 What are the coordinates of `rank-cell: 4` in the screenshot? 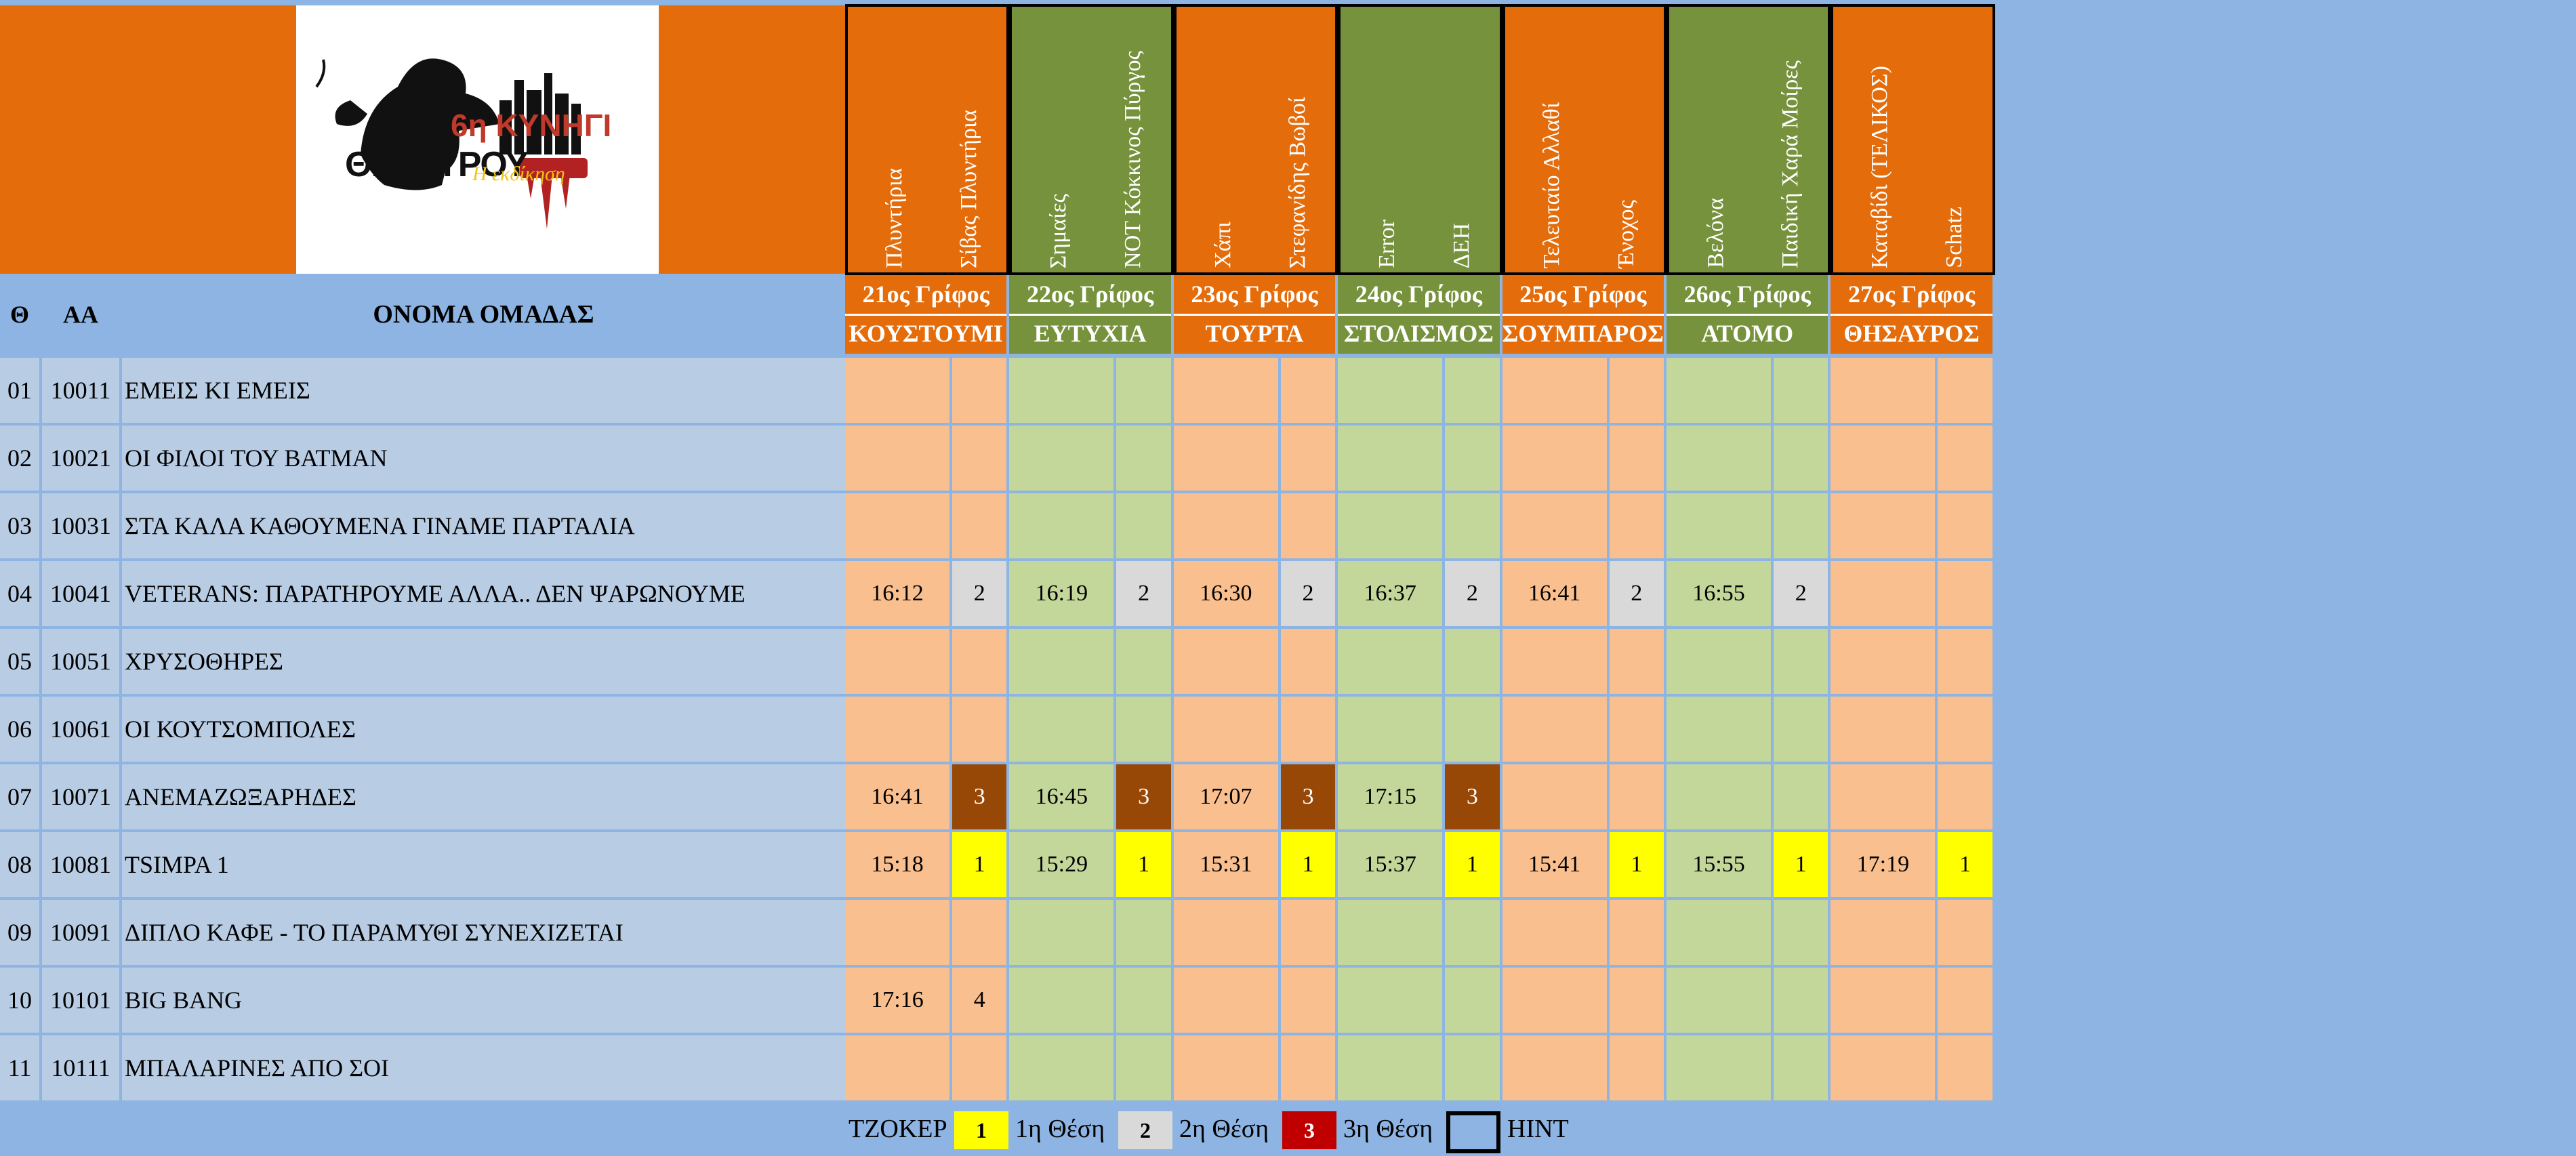 It's located at (980, 1000).